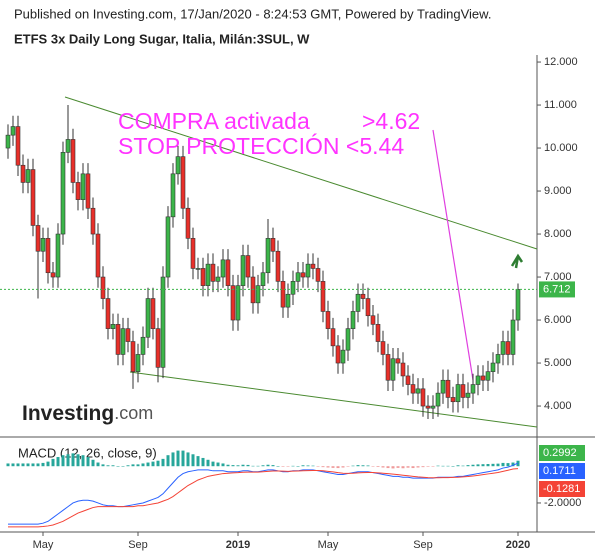 This screenshot has height=555, width=600. Describe the element at coordinates (87, 413) in the screenshot. I see `logo: Investing.com` at that location.